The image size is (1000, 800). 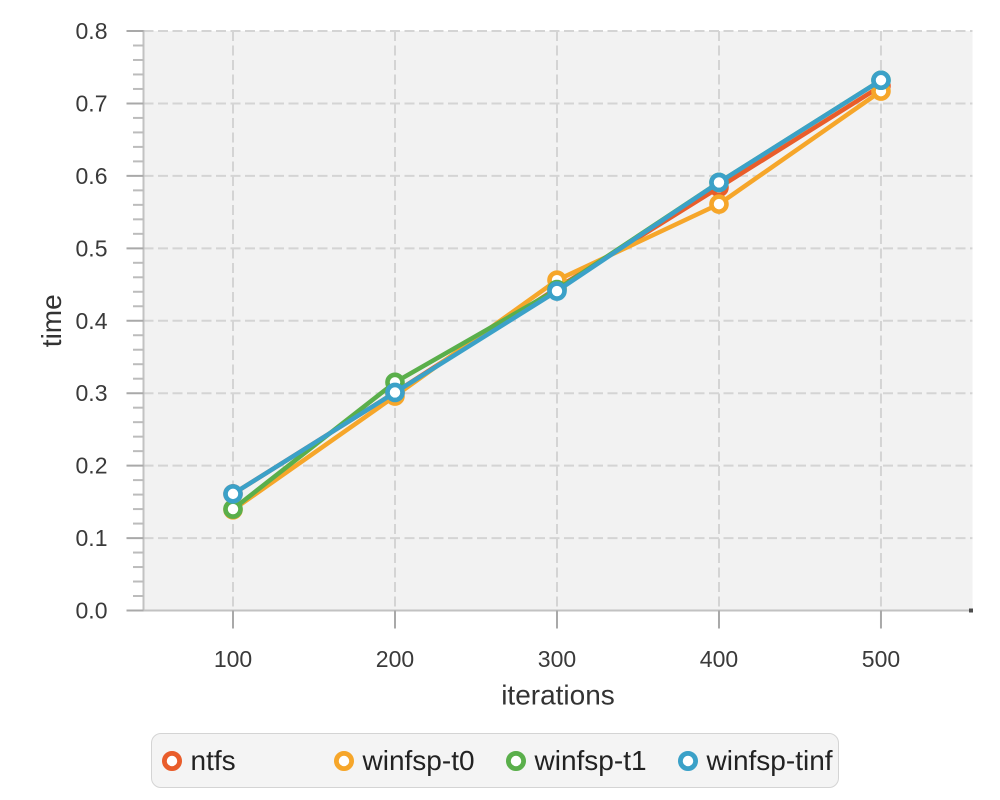 I want to click on legend-item-winfsp-t1: winfsp-t1, so click(x=582, y=761).